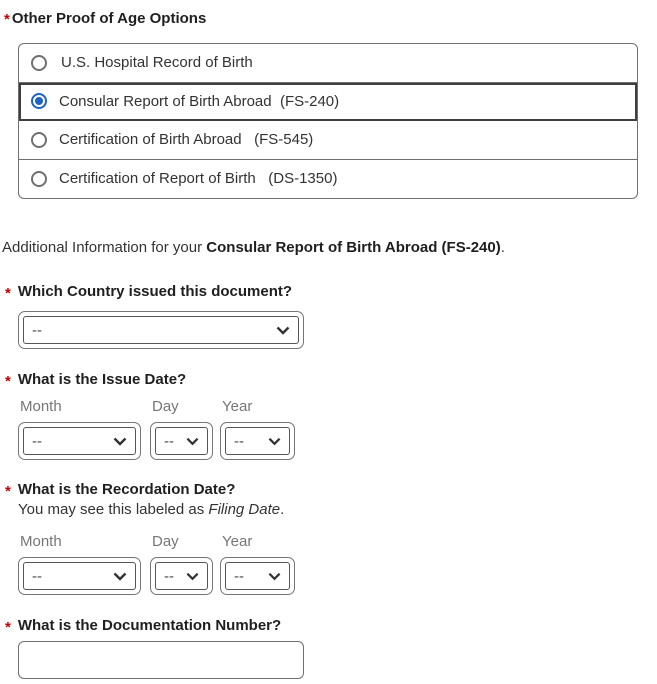 This screenshot has width=657, height=684. What do you see at coordinates (155, 291) in the screenshot?
I see `country-question-text: Which Country issued this document?` at bounding box center [155, 291].